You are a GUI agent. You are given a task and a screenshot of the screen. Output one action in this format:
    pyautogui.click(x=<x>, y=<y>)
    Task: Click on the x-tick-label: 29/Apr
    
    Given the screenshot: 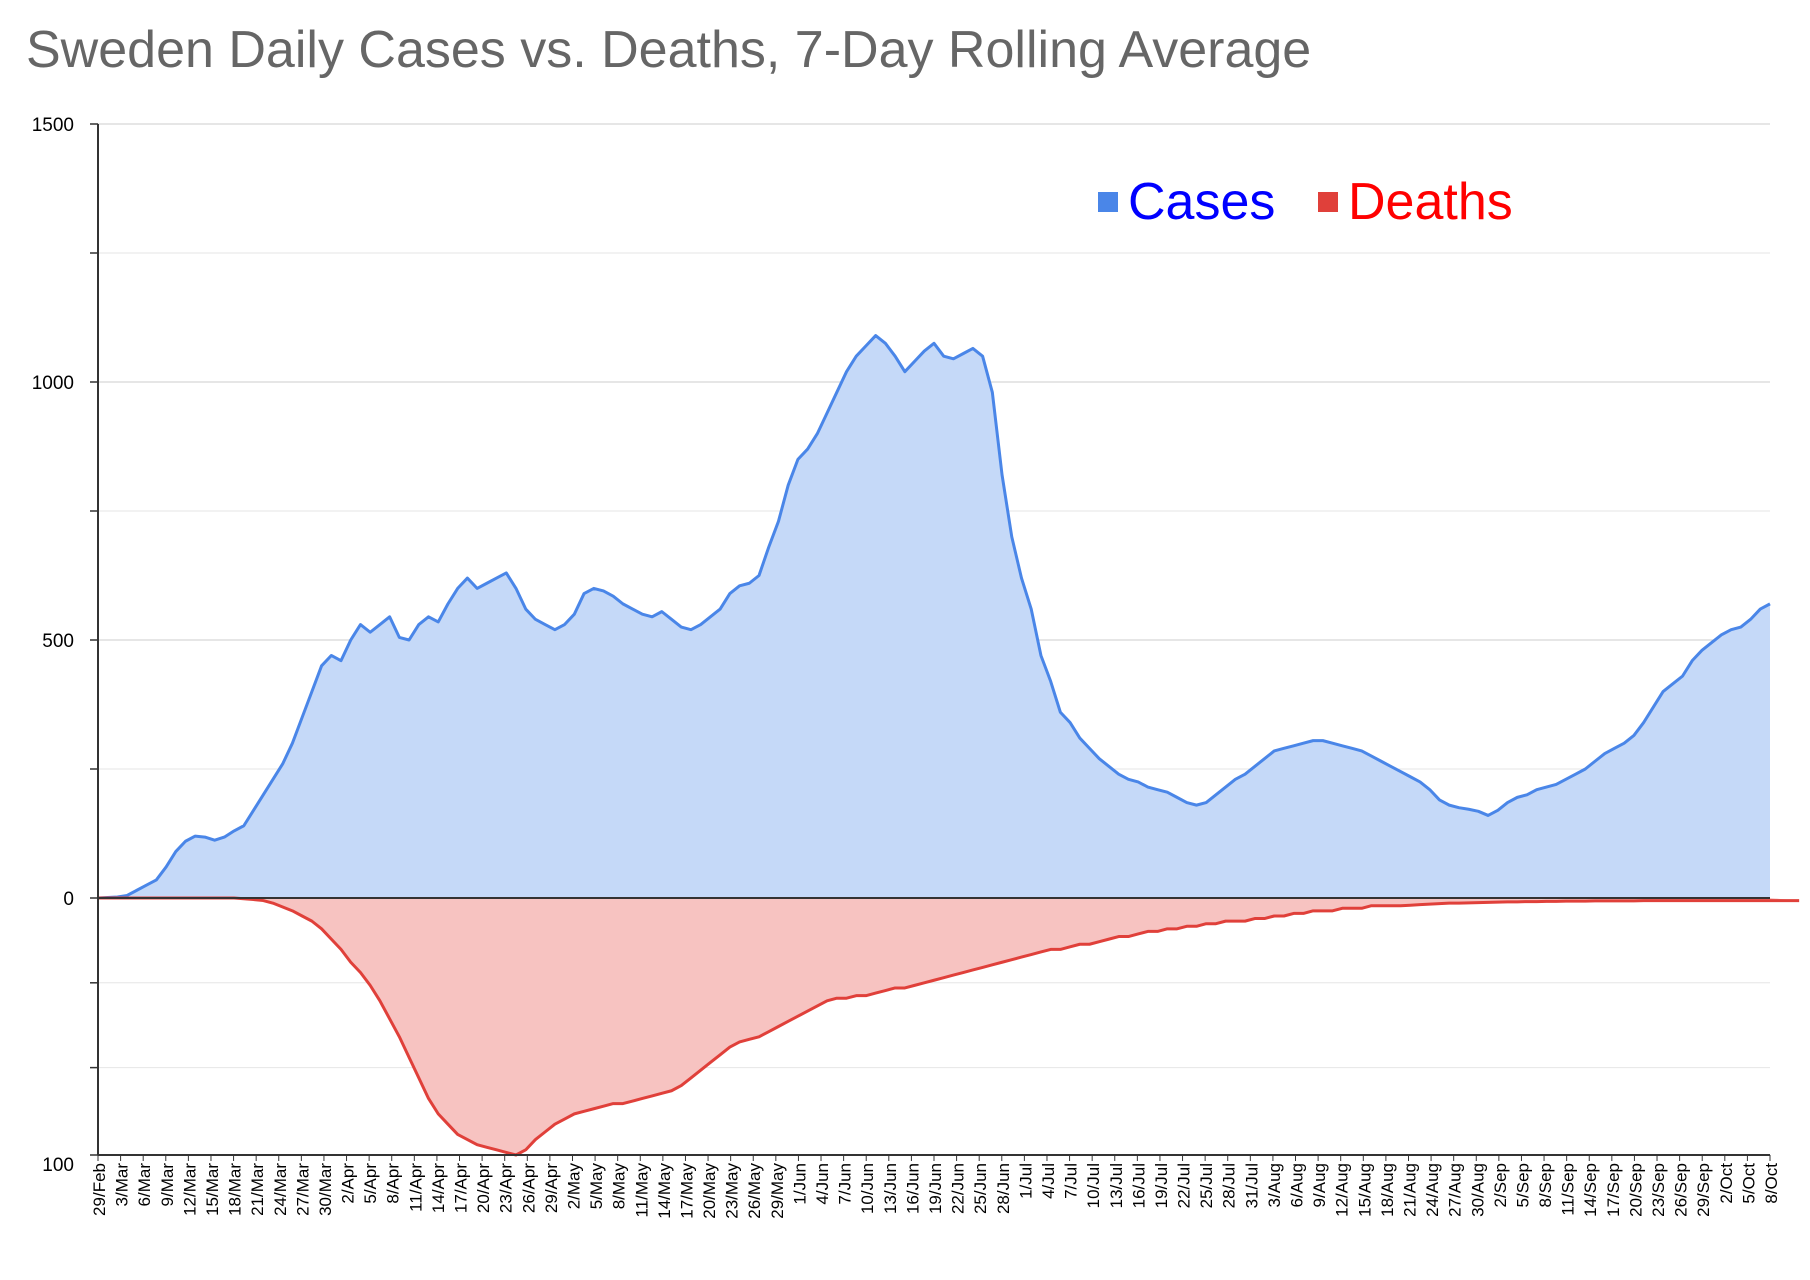 What is the action you would take?
    pyautogui.click(x=551, y=1188)
    